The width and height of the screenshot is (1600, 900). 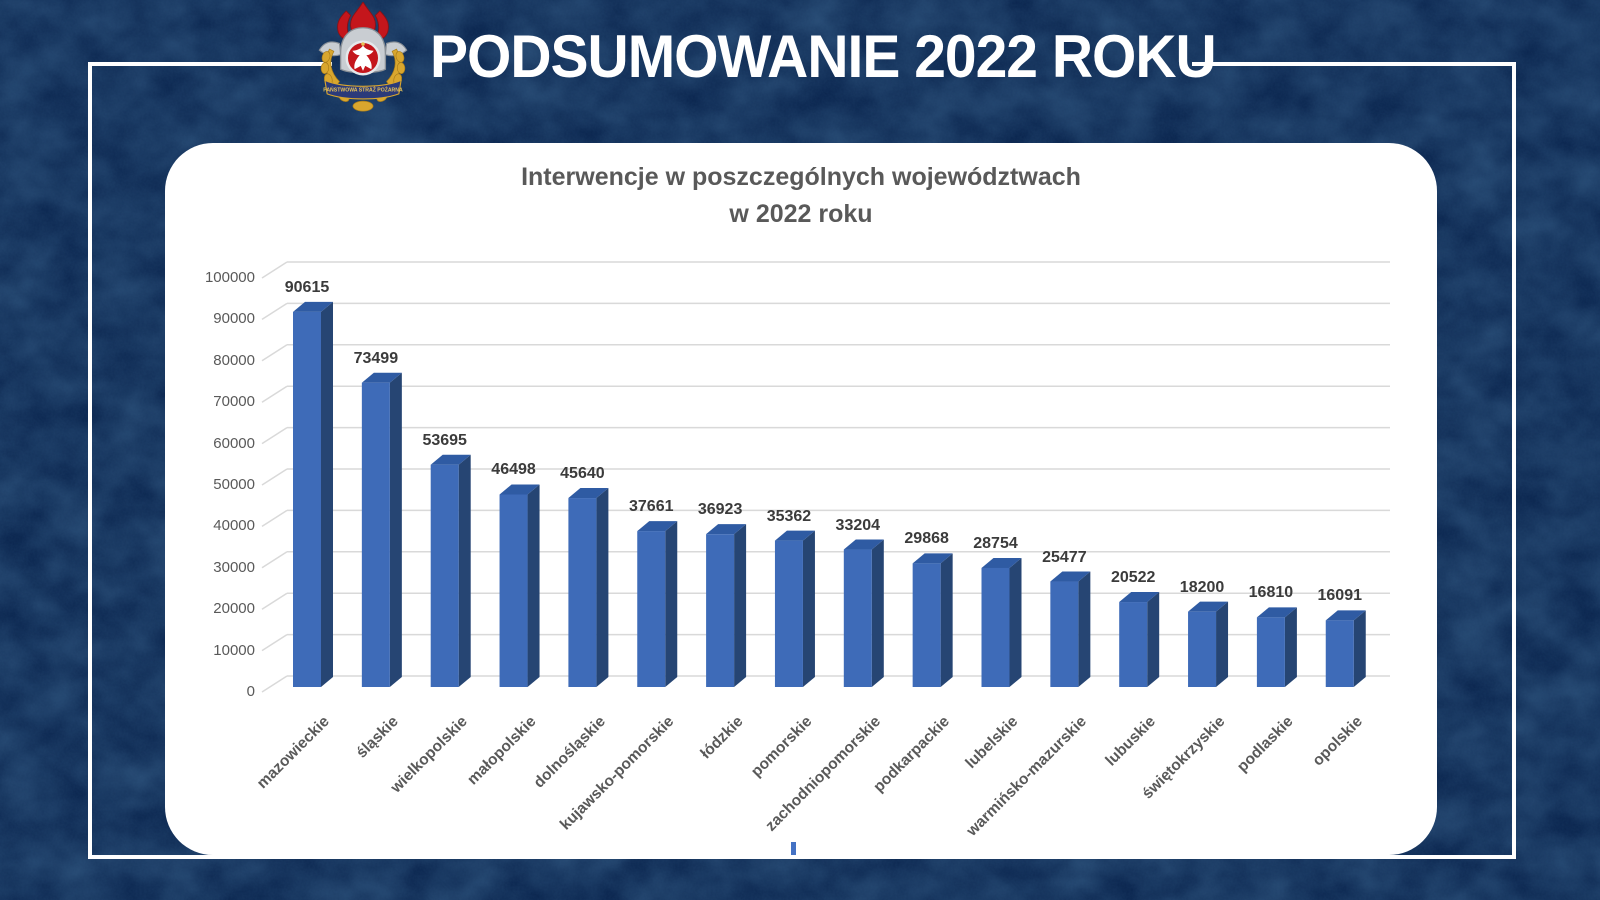 I want to click on bar-value-label: 16810, so click(x=1271, y=593).